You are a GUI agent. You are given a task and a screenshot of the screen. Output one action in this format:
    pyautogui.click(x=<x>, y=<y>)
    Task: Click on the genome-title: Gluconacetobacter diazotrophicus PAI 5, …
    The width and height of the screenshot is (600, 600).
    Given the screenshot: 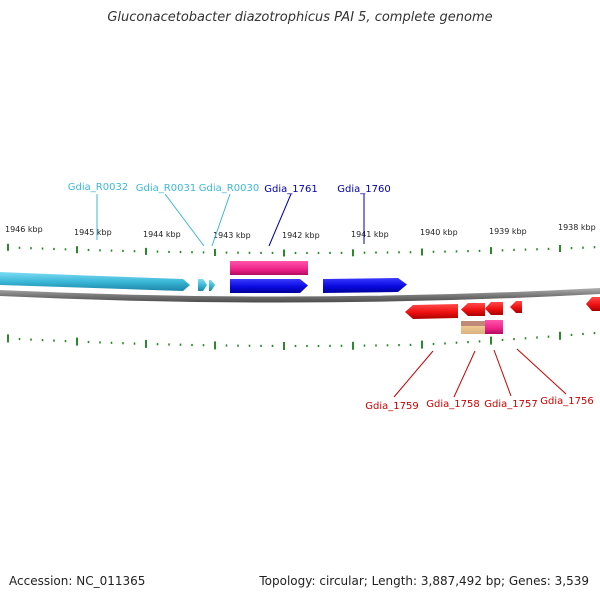 What is the action you would take?
    pyautogui.click(x=300, y=17)
    